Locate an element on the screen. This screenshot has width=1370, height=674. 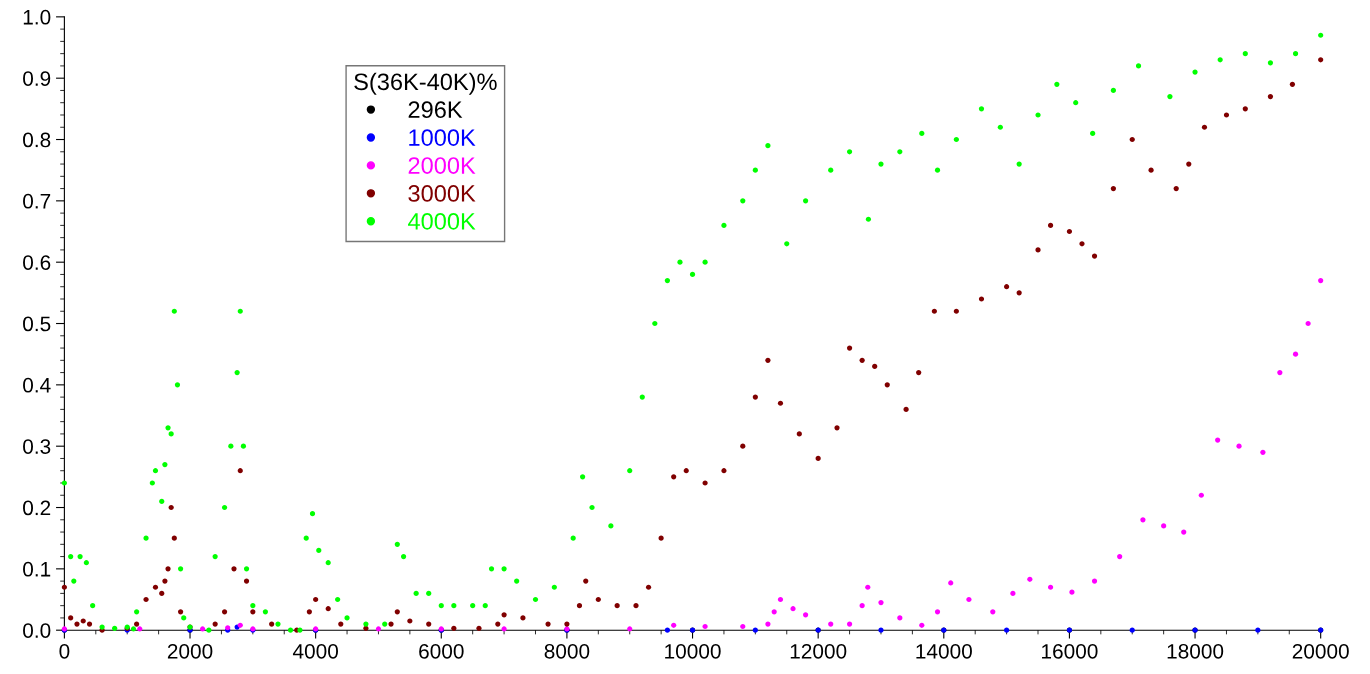
x-tick-label: 16000 is located at coordinates (1070, 651).